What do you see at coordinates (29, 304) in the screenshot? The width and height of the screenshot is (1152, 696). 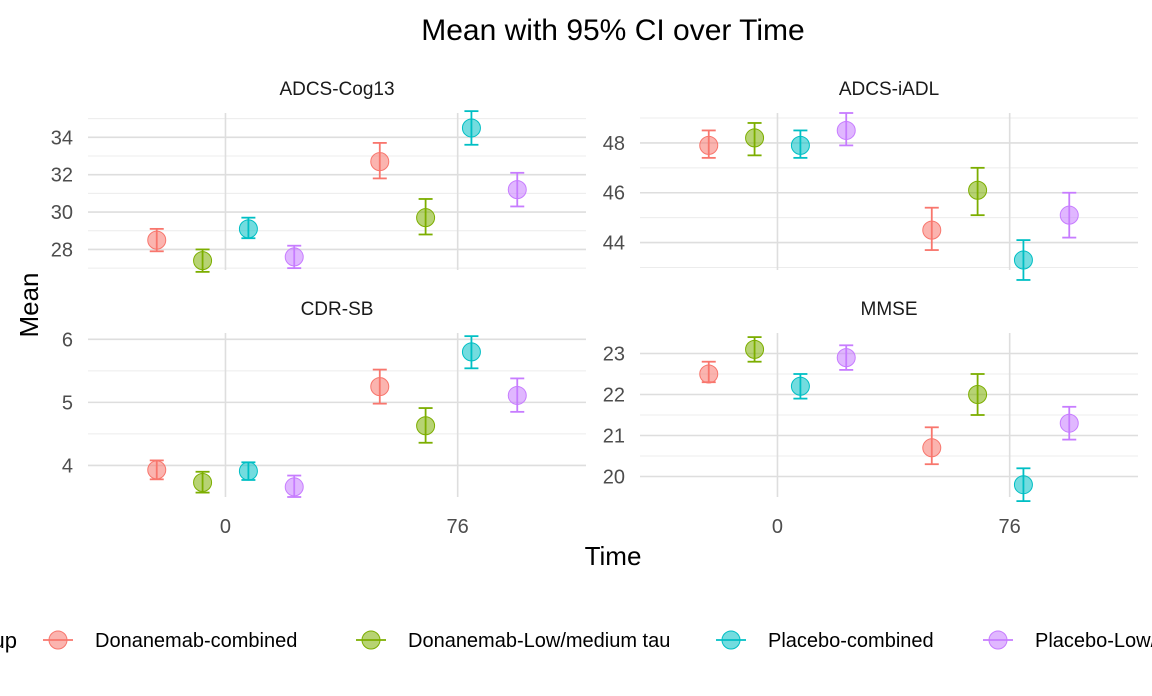 I see `y-axis-label: Mean` at bounding box center [29, 304].